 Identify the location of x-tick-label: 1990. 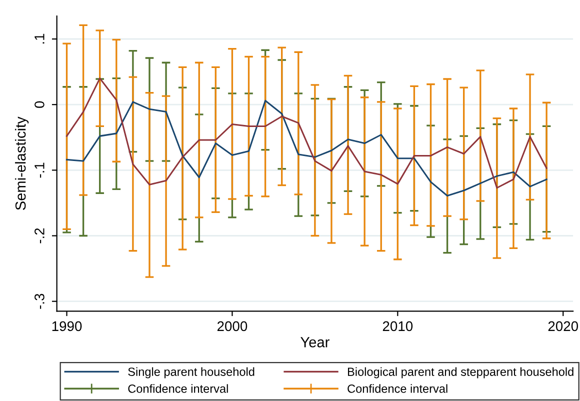
(67, 326).